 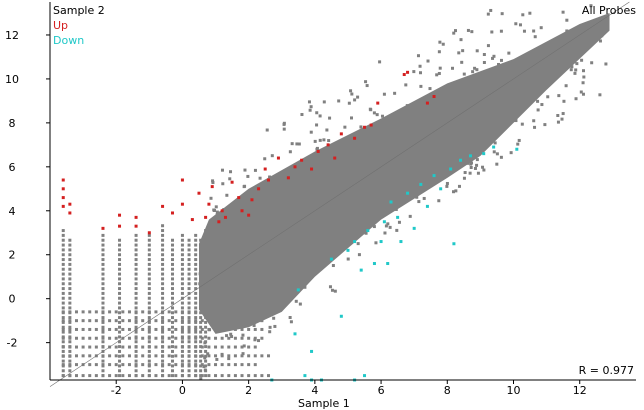 I want to click on x-tick-label: 0, so click(x=182, y=390).